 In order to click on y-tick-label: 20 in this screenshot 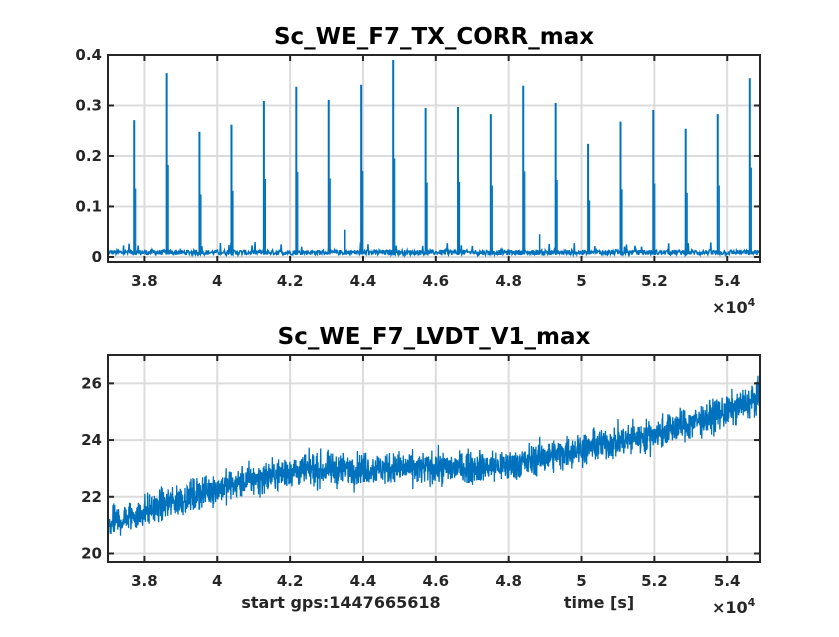, I will do `click(91, 553)`.